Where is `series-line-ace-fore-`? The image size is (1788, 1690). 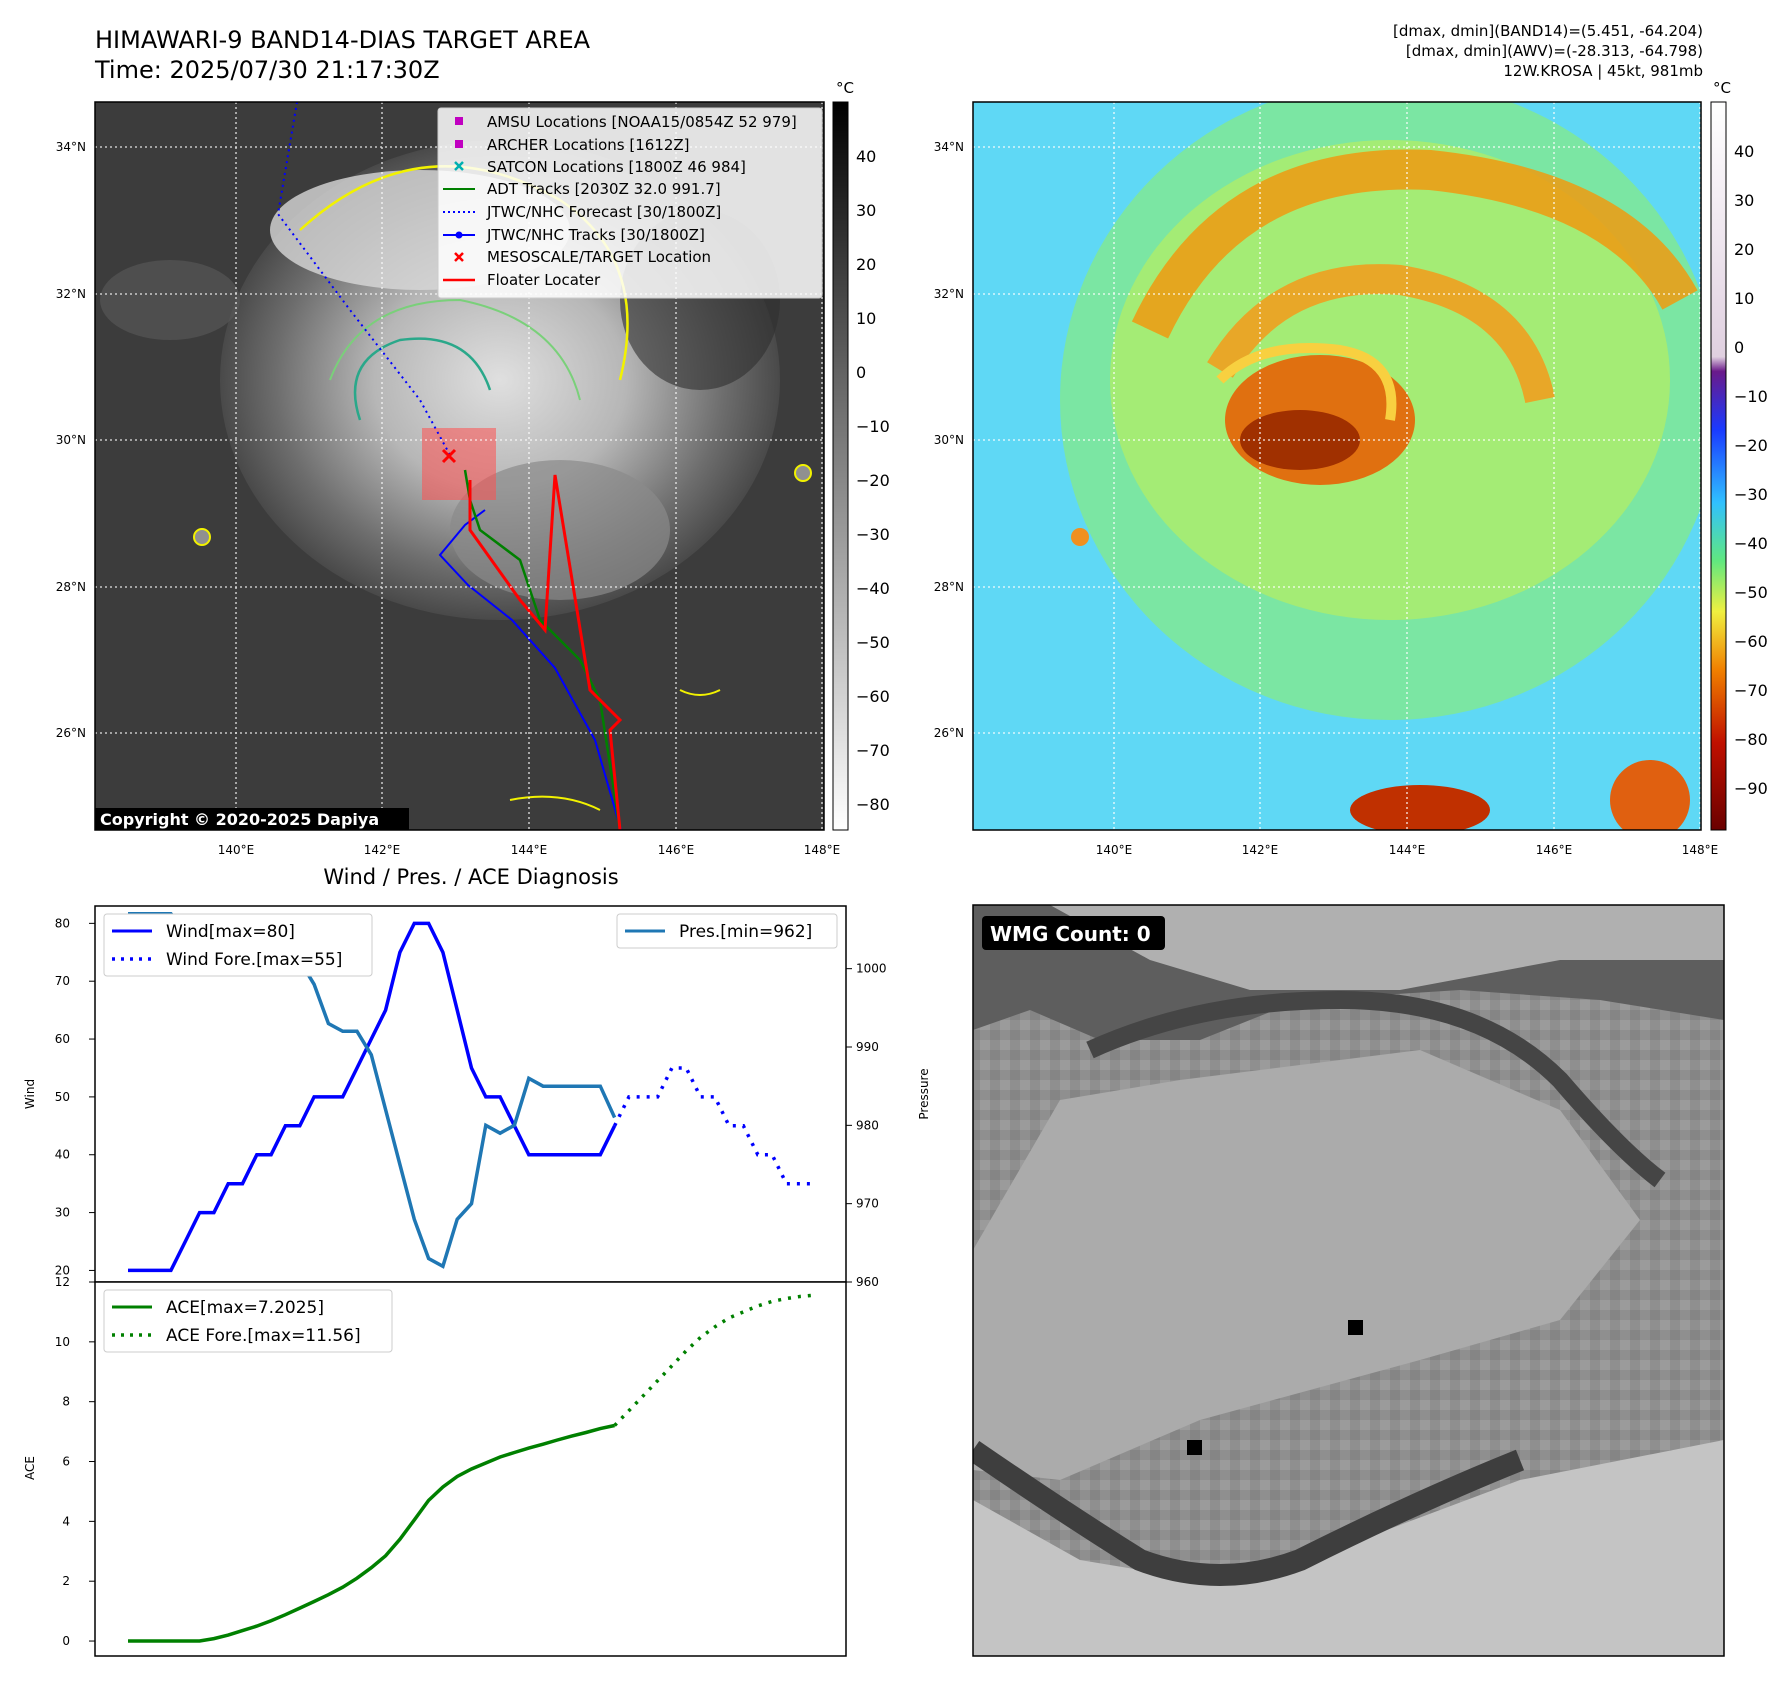
series-line-ace-fore- is located at coordinates (714, 1360).